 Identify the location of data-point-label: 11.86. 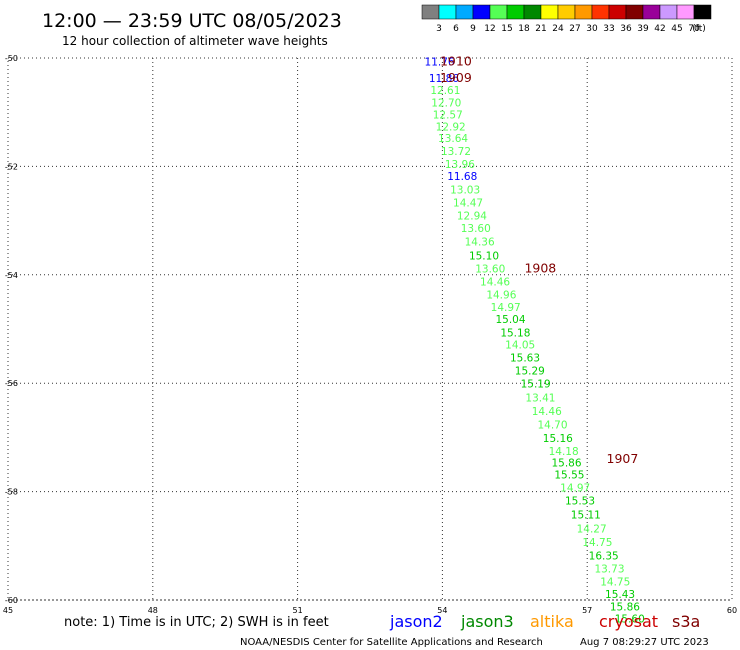
(444, 79).